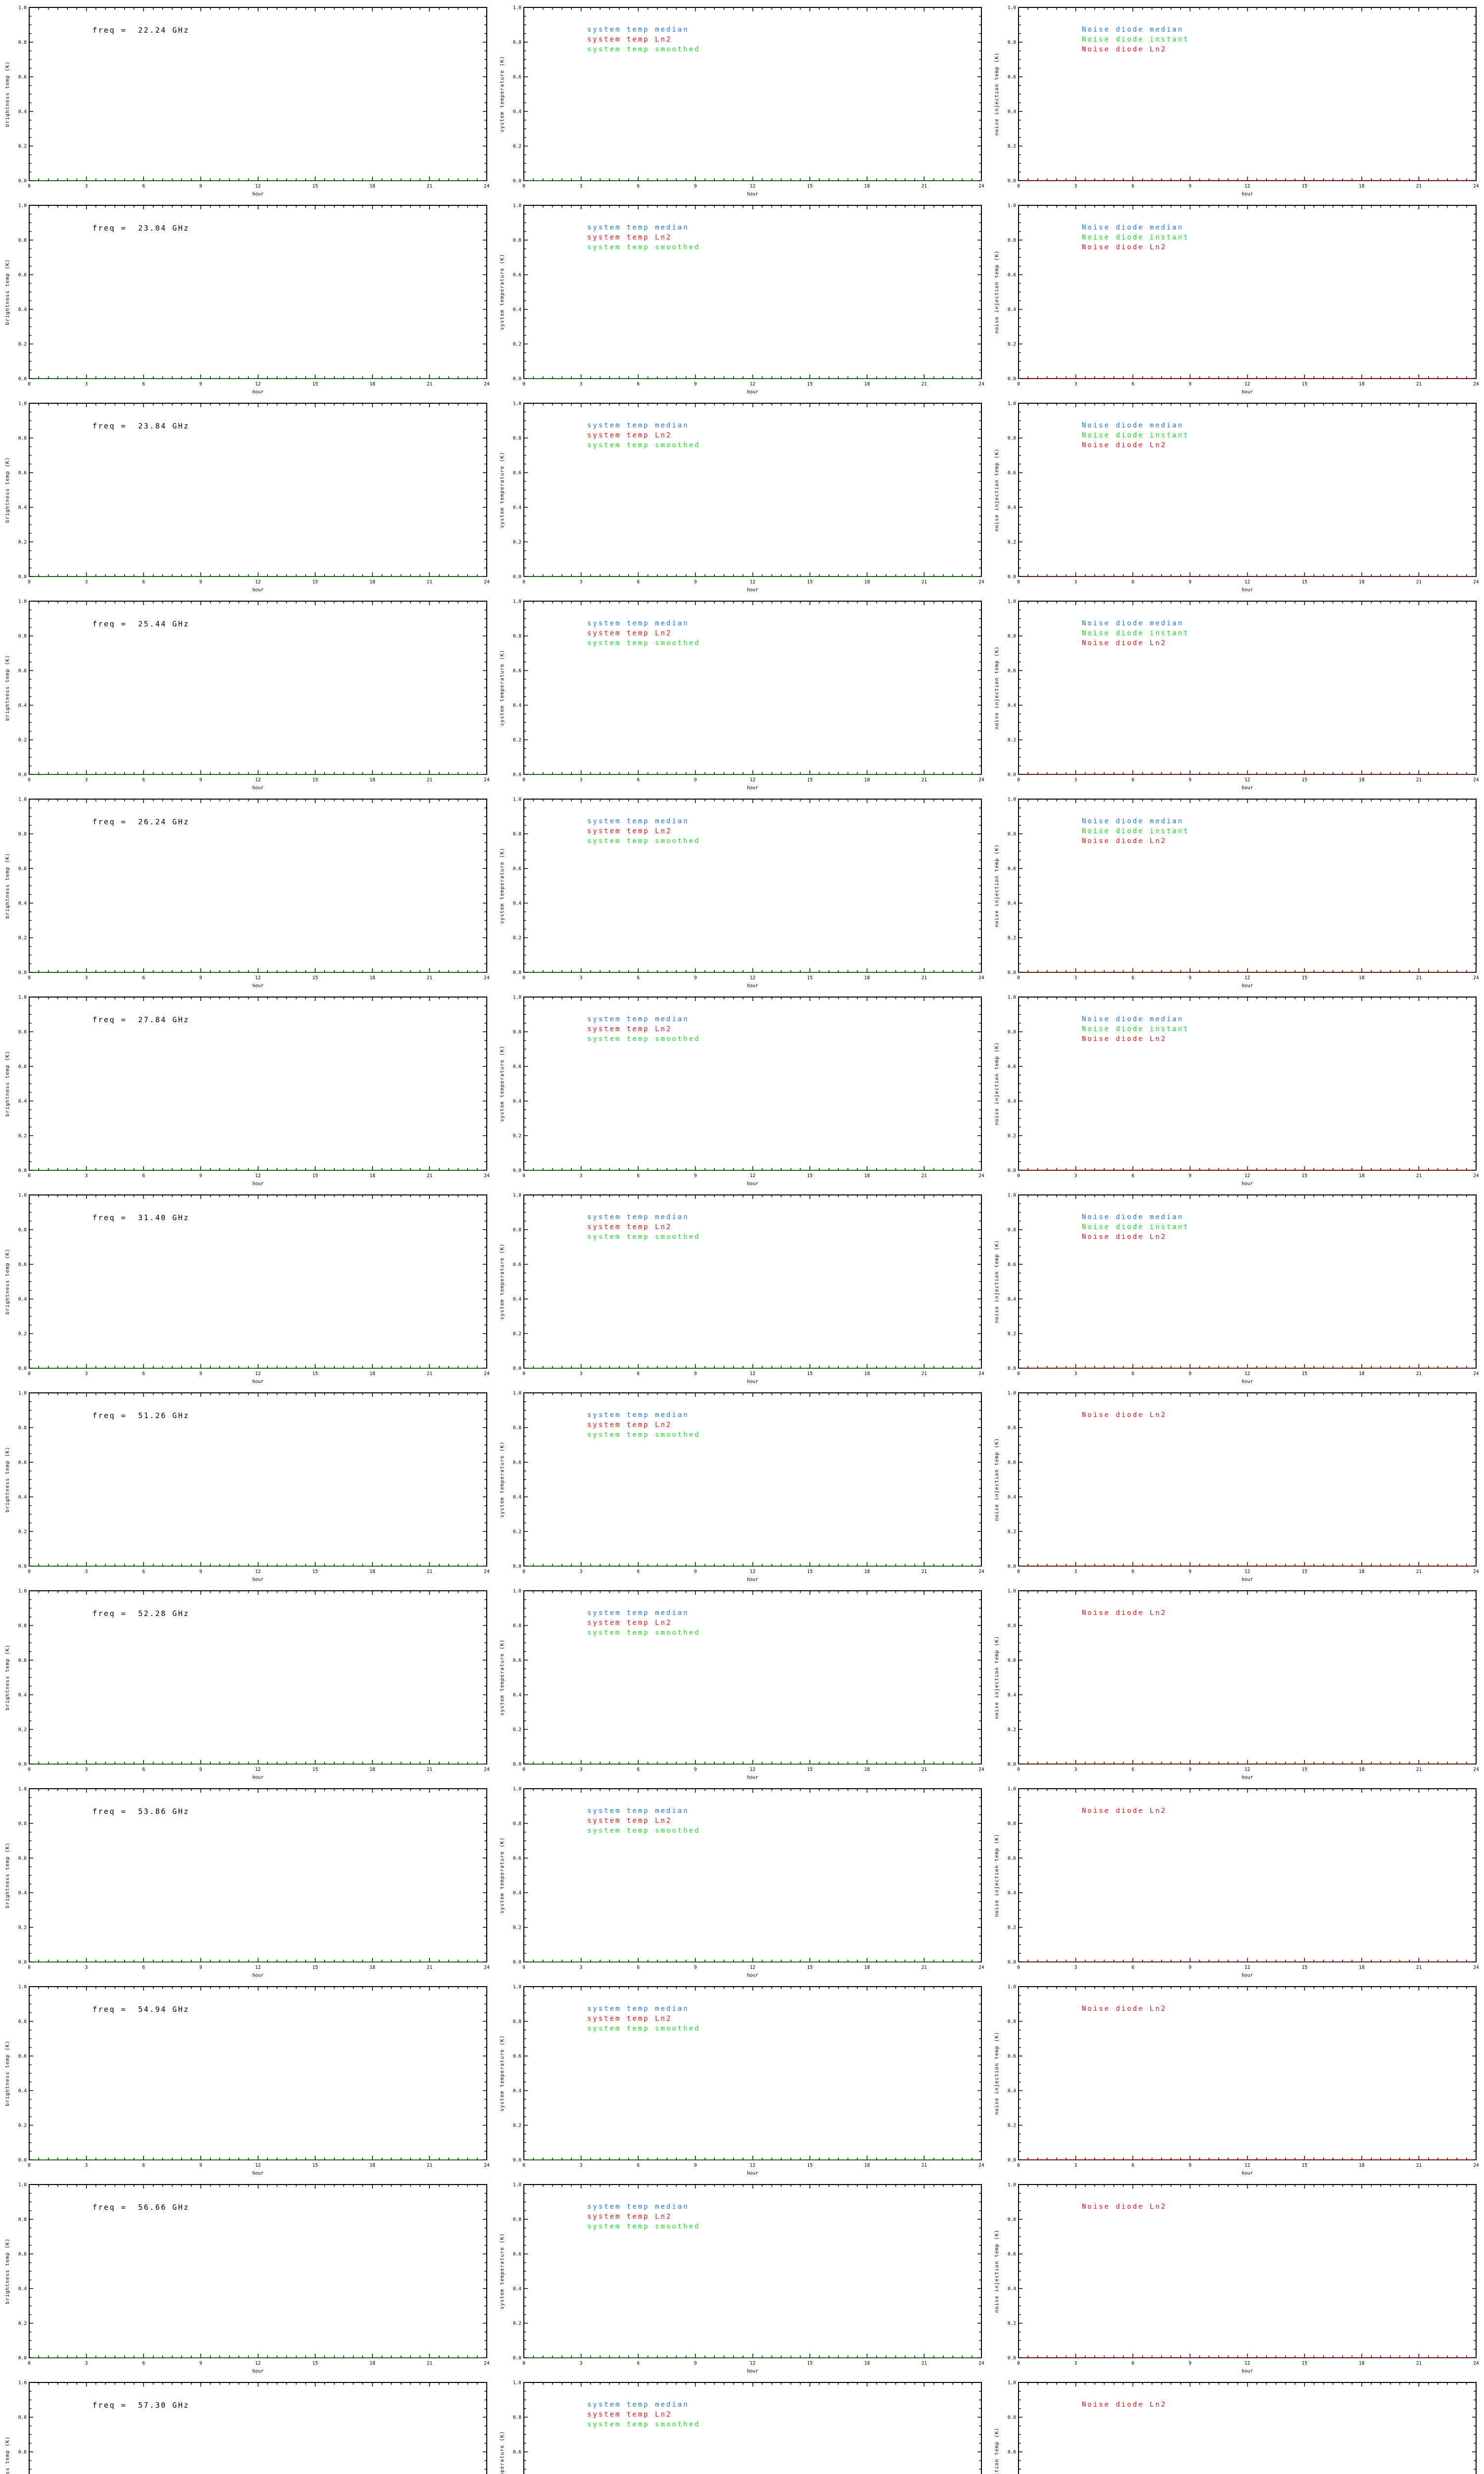 The height and width of the screenshot is (2474, 1484). I want to click on legend-label: Noise diode median, so click(1133, 623).